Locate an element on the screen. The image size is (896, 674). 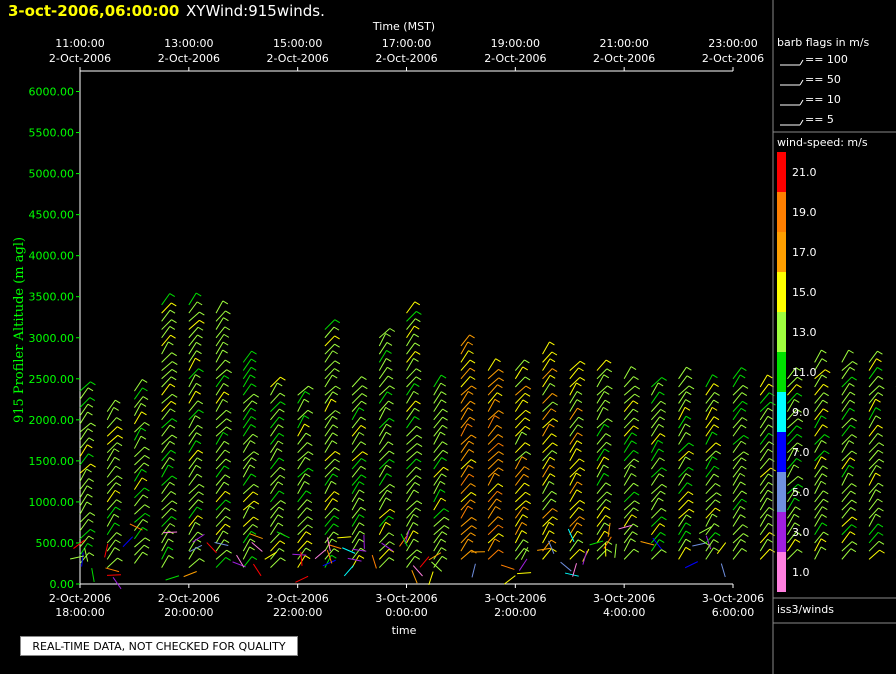
top-tick-label: 19:00:00 is located at coordinates (515, 43).